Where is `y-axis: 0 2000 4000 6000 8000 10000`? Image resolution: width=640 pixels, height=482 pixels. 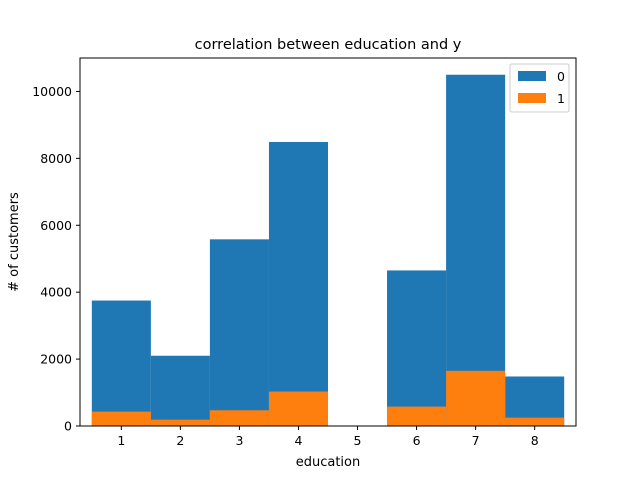 y-axis: 0 2000 4000 6000 8000 10000 is located at coordinates (56, 259).